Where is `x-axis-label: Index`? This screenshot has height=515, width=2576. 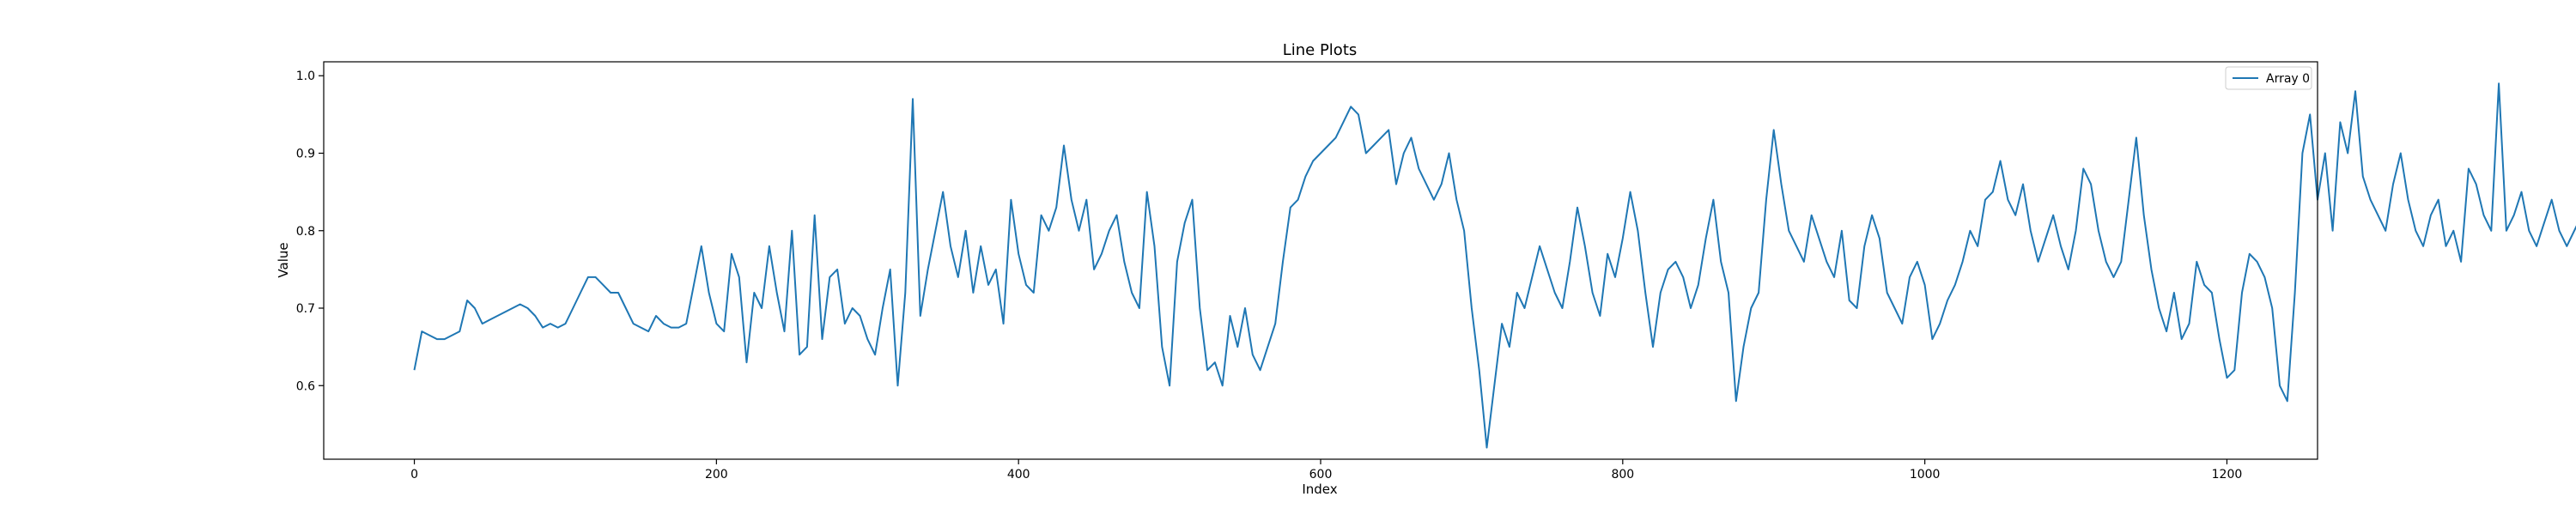 x-axis-label: Index is located at coordinates (1319, 489).